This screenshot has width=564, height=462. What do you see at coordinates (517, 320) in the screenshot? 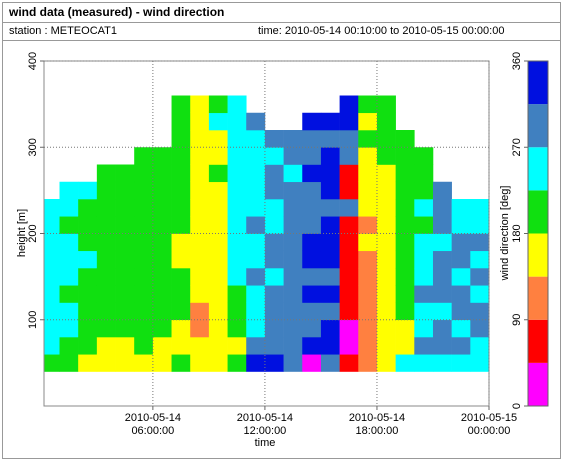
I see `colorbar-tick-label: 90` at bounding box center [517, 320].